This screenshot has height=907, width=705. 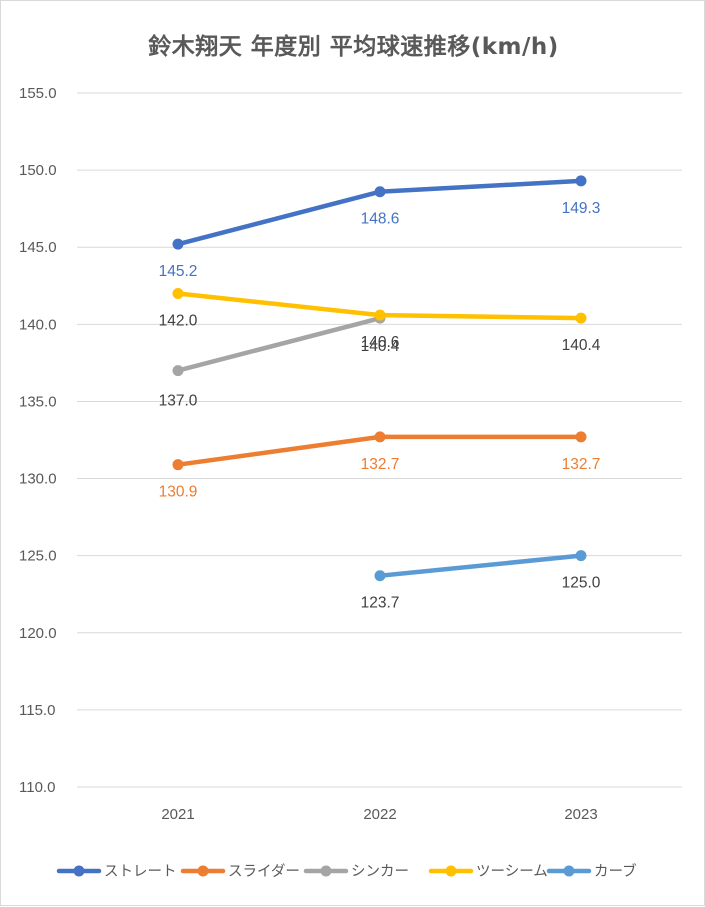 What do you see at coordinates (178, 492) in the screenshot?
I see `data-label: 130.9` at bounding box center [178, 492].